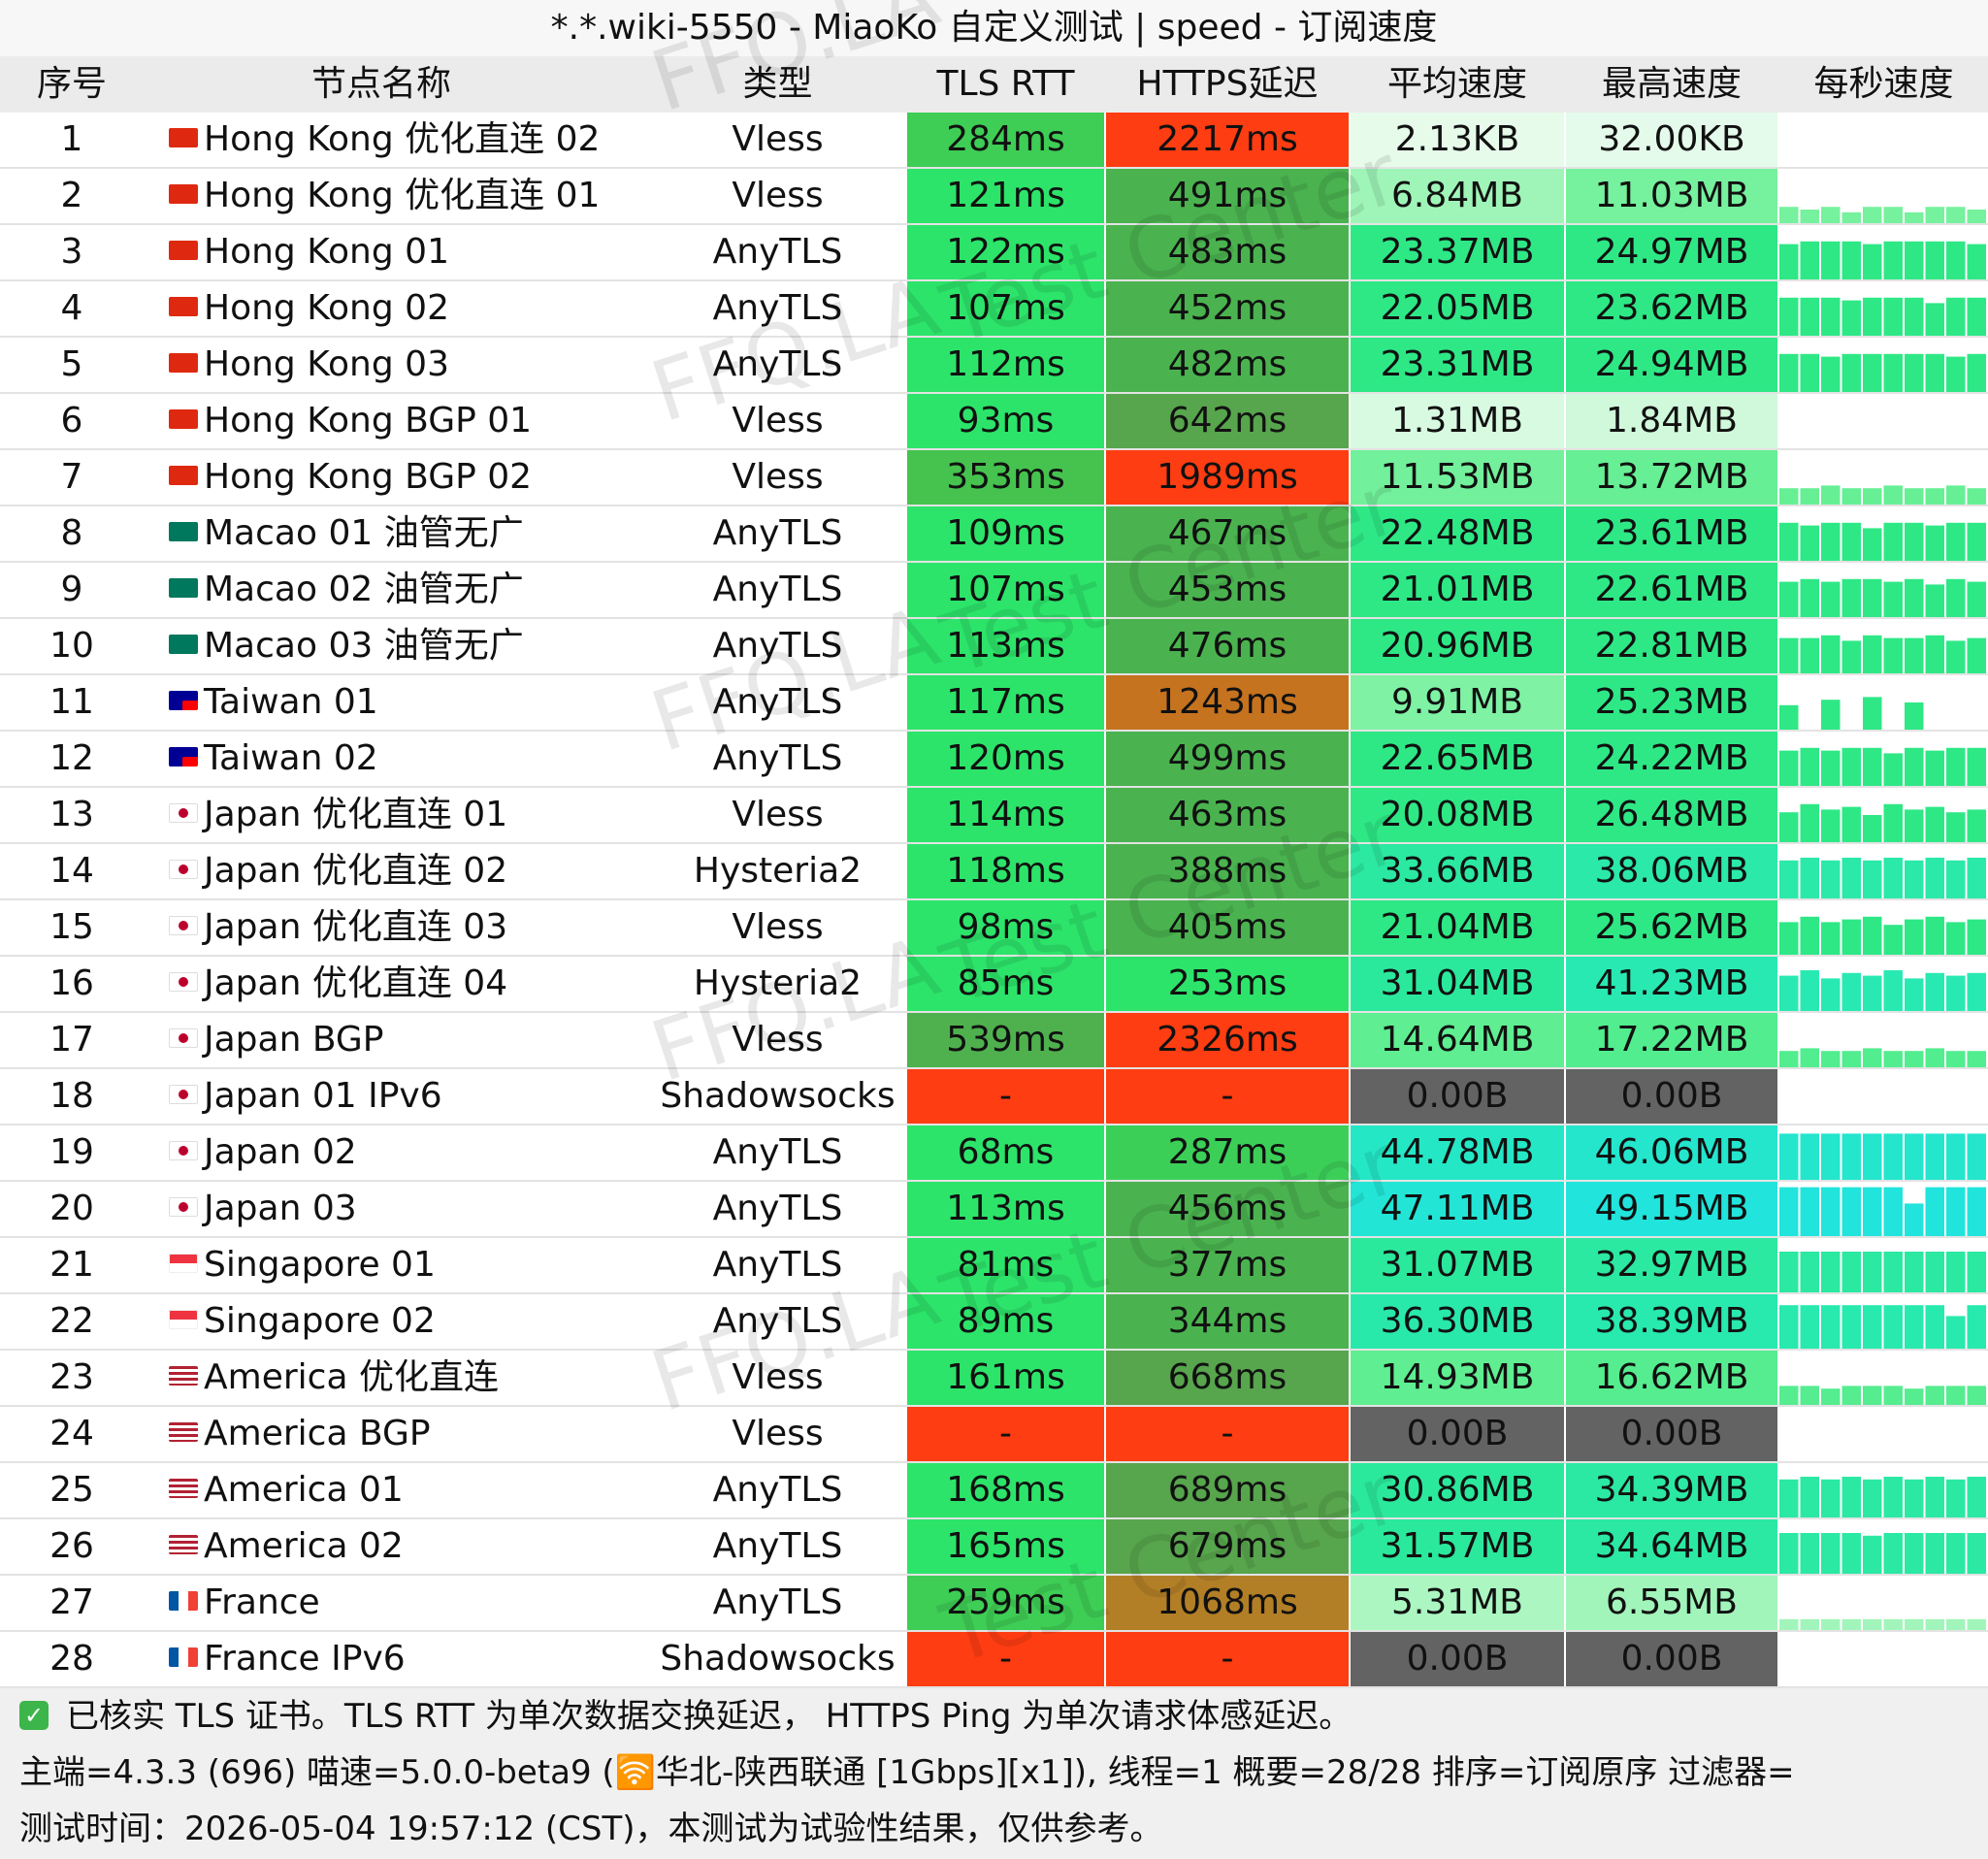 This screenshot has height=1859, width=1988. I want to click on table-row: 28 France IPv6 Shadowsocks - -0.00B 0.00B, so click(994, 1660).